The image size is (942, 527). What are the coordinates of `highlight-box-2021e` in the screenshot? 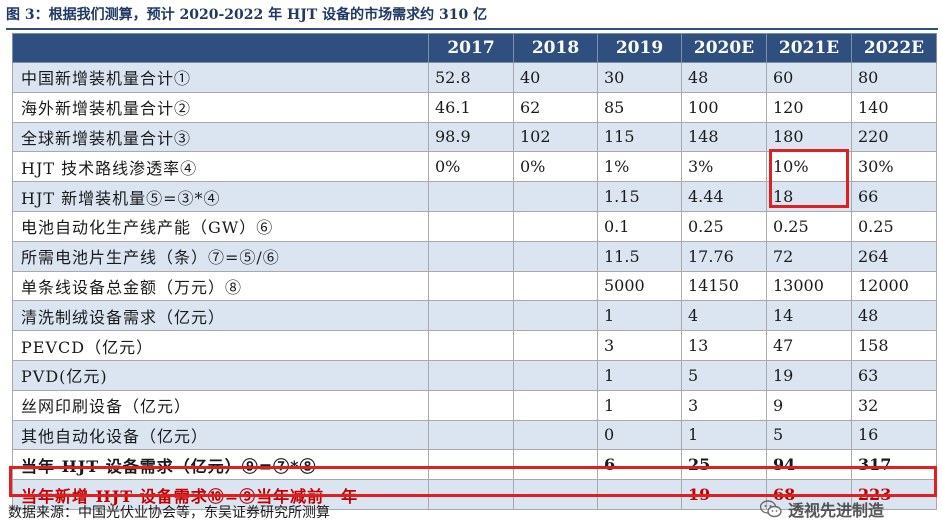 It's located at (809, 178).